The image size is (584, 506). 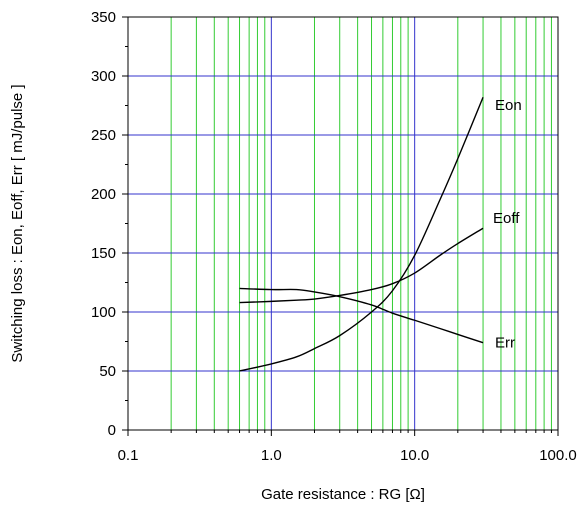 I want to click on y-tick-label: 300, so click(x=103, y=76).